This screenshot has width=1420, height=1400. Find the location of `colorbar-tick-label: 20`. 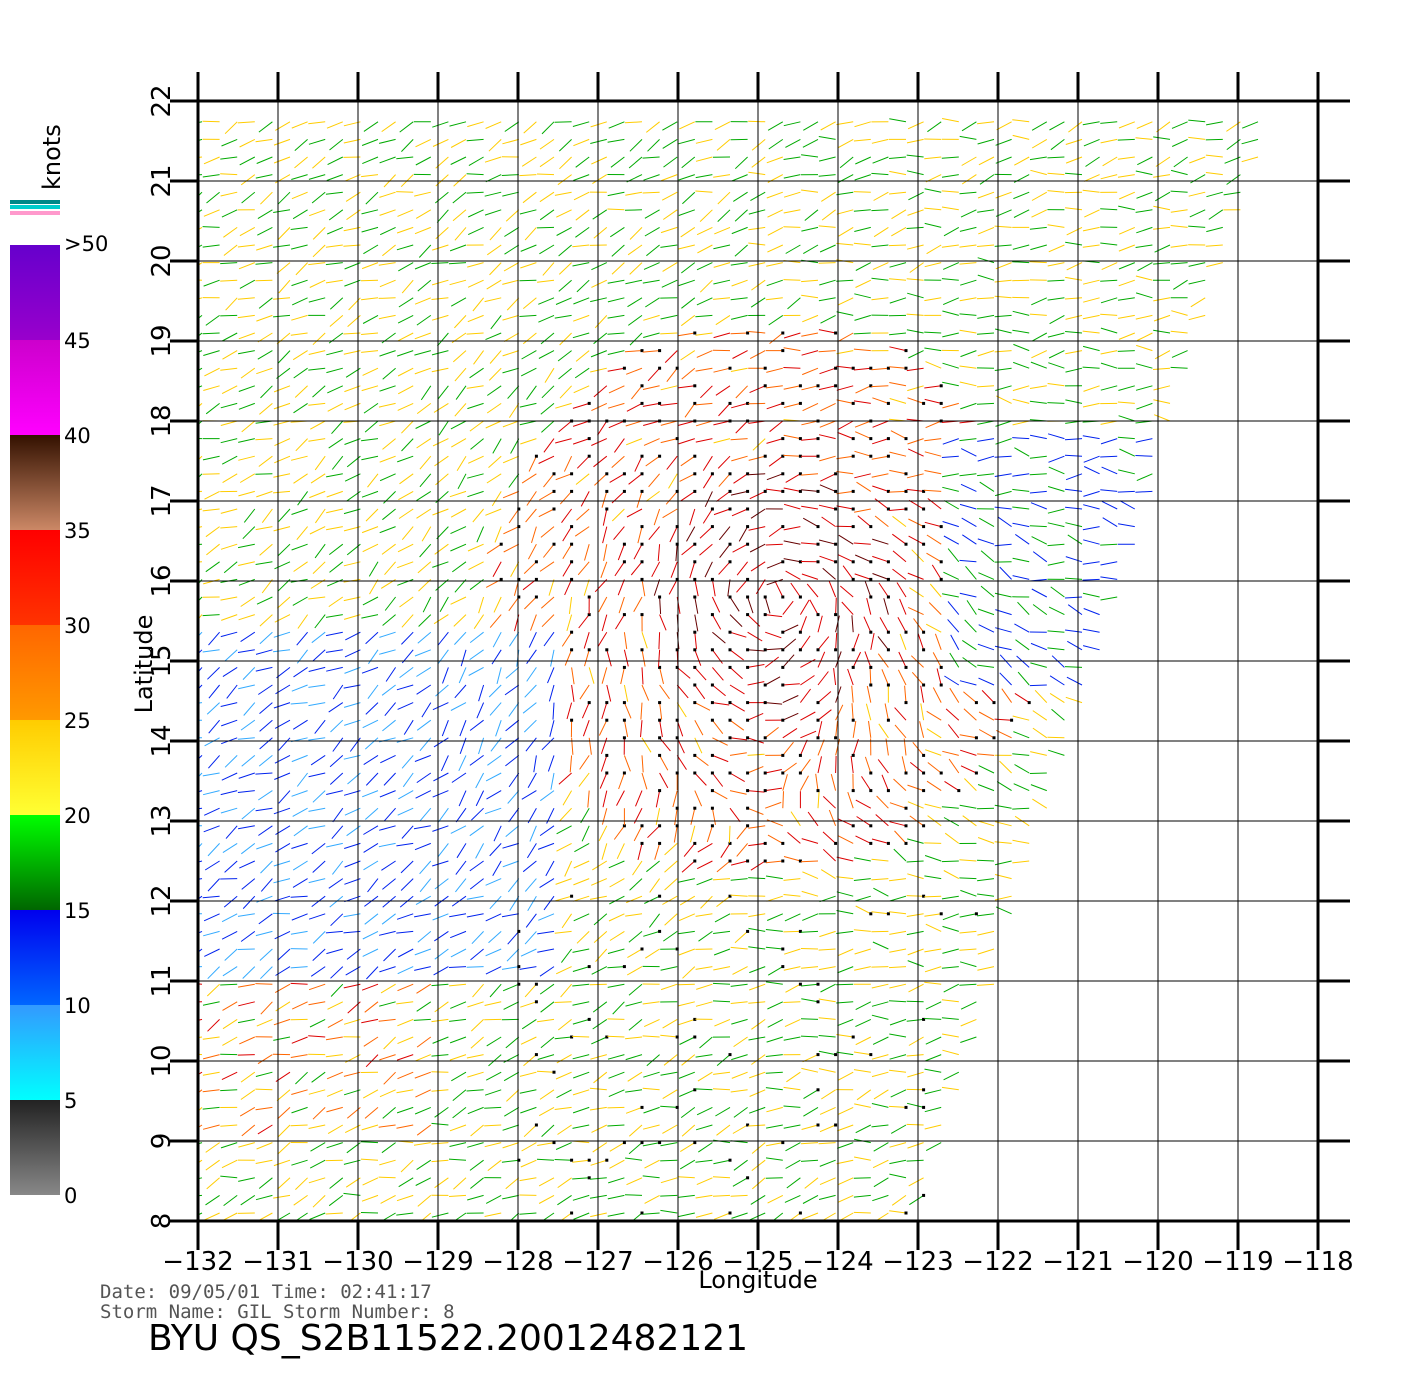

colorbar-tick-label: 20 is located at coordinates (77, 816).